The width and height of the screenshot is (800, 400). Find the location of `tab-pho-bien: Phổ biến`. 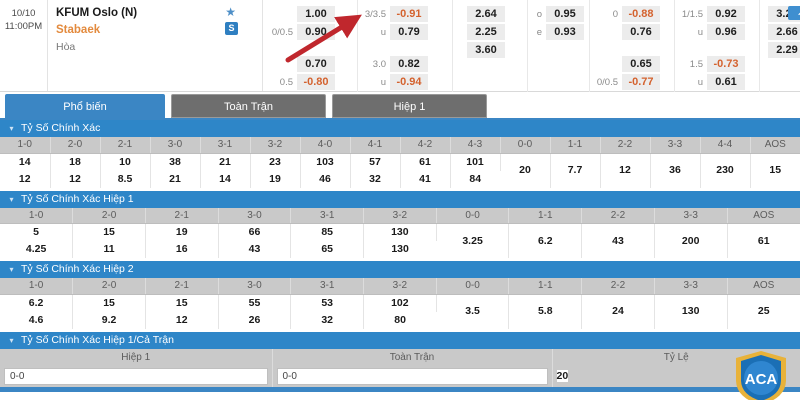

tab-pho-bien: Phổ biến is located at coordinates (85, 106).